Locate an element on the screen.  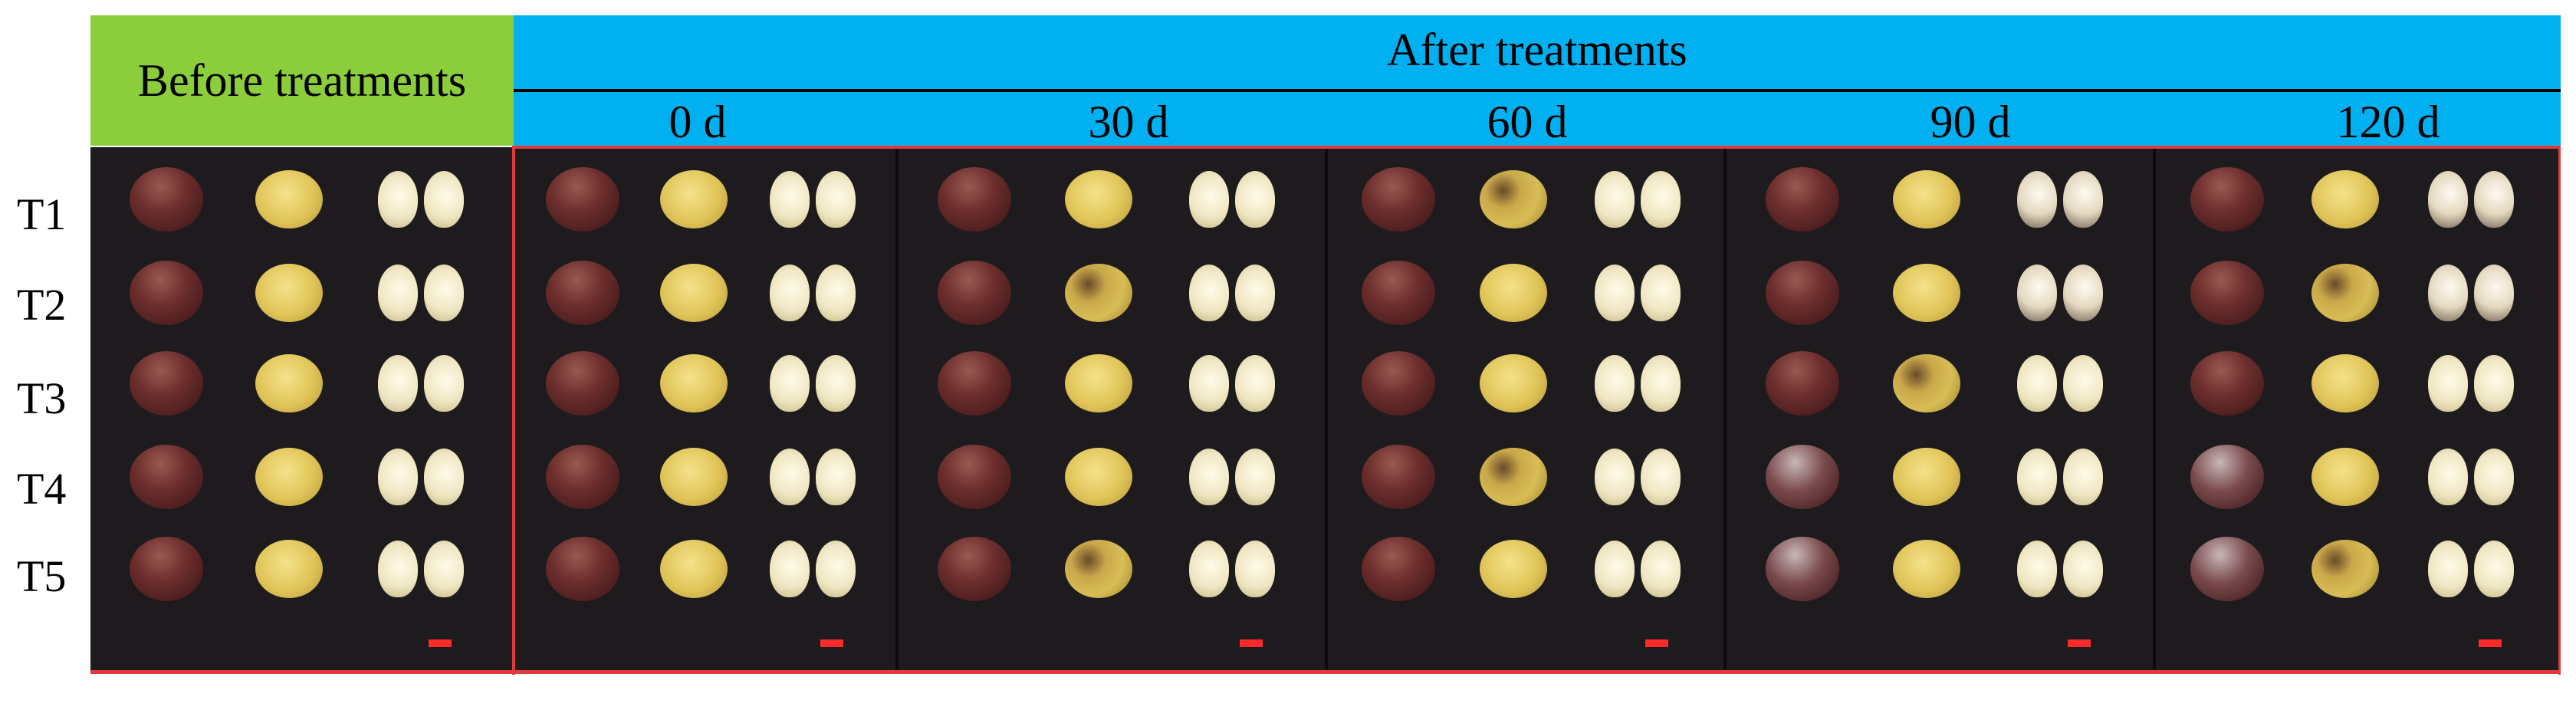
row-label-t1: T1 is located at coordinates (42, 214).